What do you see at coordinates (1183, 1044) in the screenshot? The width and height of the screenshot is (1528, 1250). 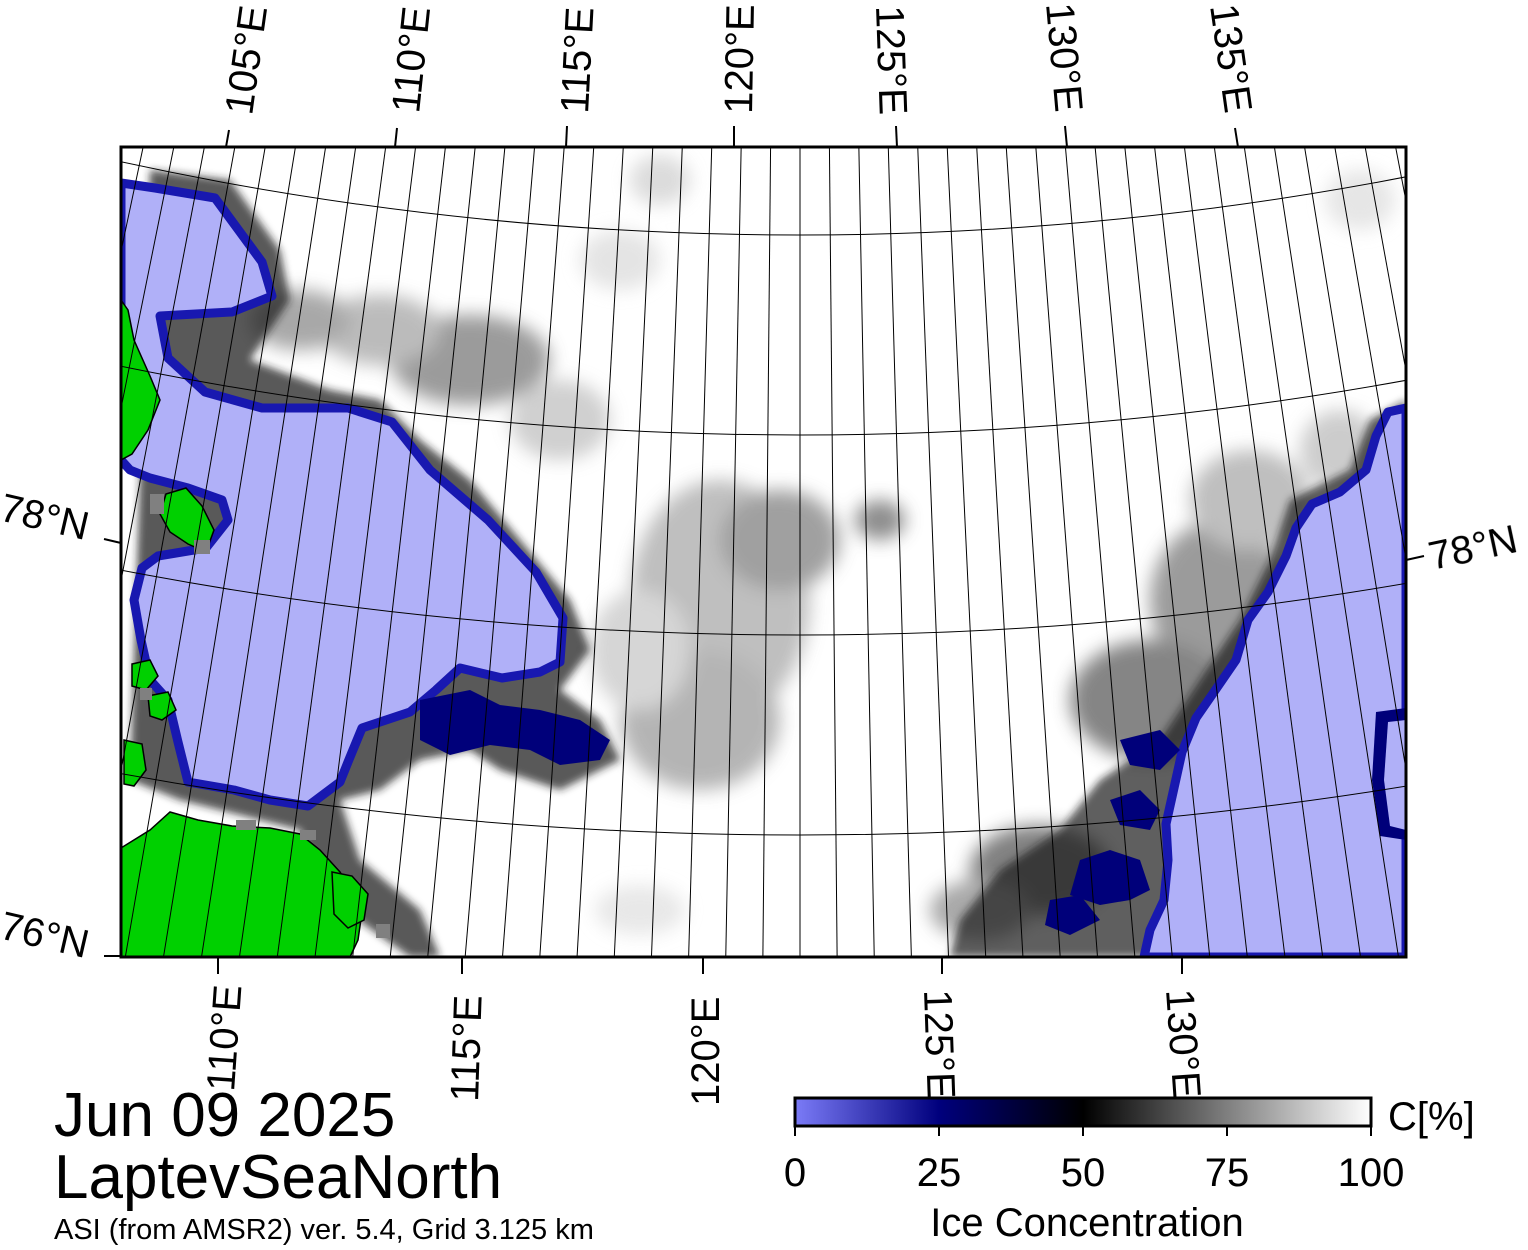 I see `lon-label-bottom: 130°E` at bounding box center [1183, 1044].